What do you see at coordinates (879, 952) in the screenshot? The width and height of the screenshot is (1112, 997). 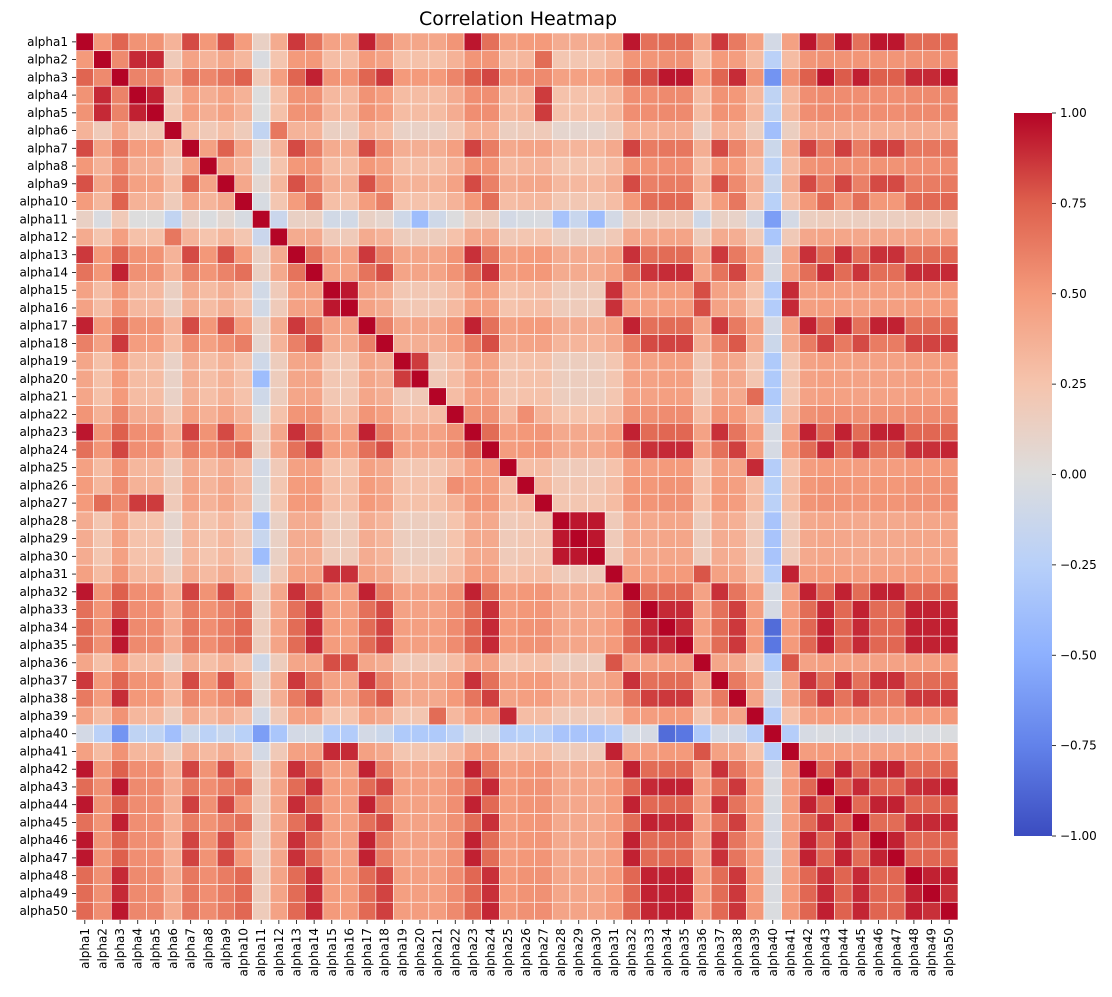 I see `column-tick-label: alpha46` at bounding box center [879, 952].